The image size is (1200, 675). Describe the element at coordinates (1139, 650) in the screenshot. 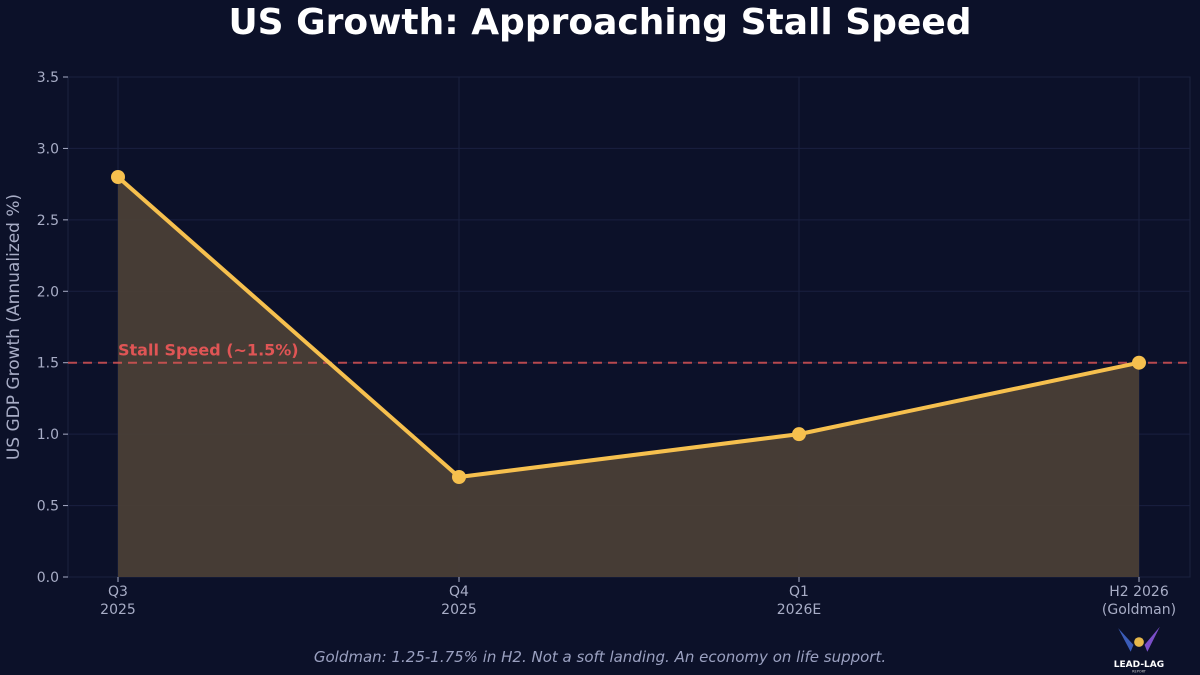

I see `lead-lag-logo: LEAD-LAG REPORT` at that location.